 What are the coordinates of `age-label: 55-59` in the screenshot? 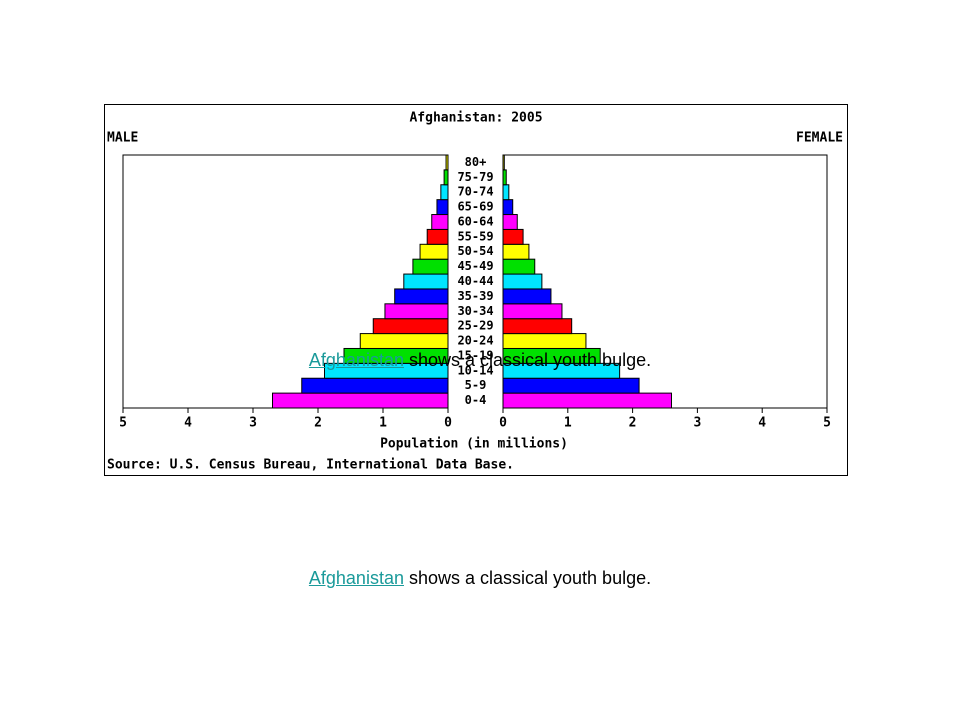 It's located at (475, 236).